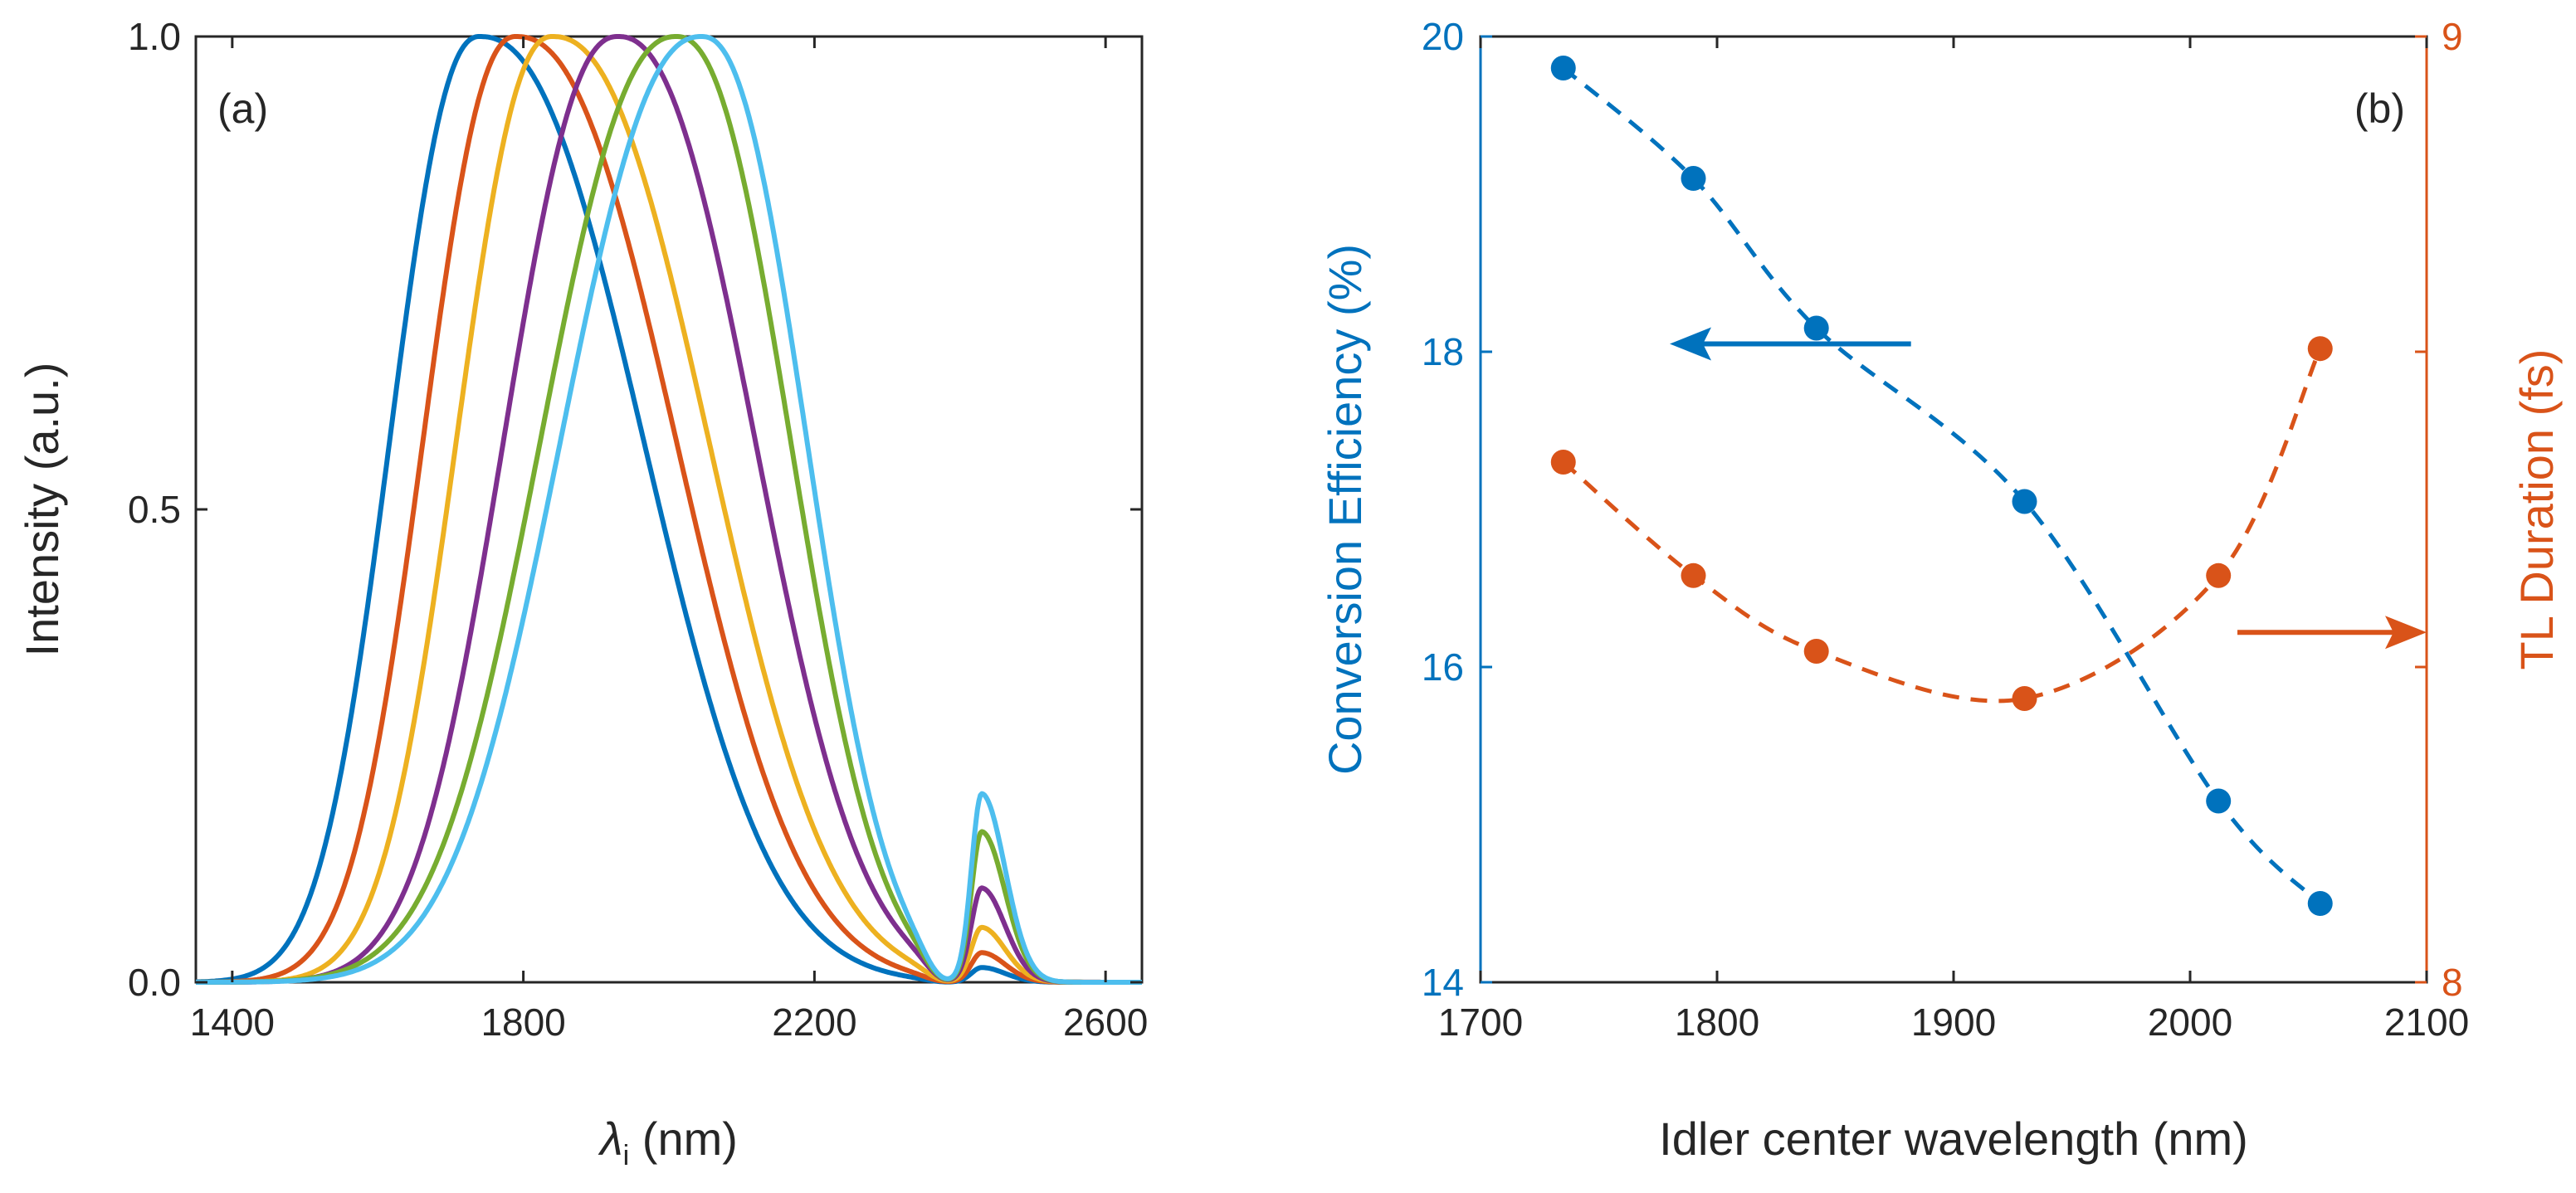 The width and height of the screenshot is (2576, 1193). I want to click on panel-b-right-axis-title: TL Duration (fs), so click(2537, 509).